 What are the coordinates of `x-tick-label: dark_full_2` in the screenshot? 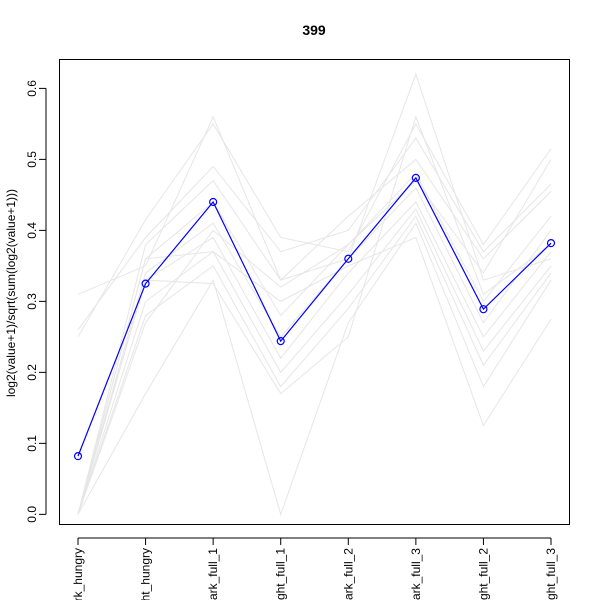 It's located at (348, 574).